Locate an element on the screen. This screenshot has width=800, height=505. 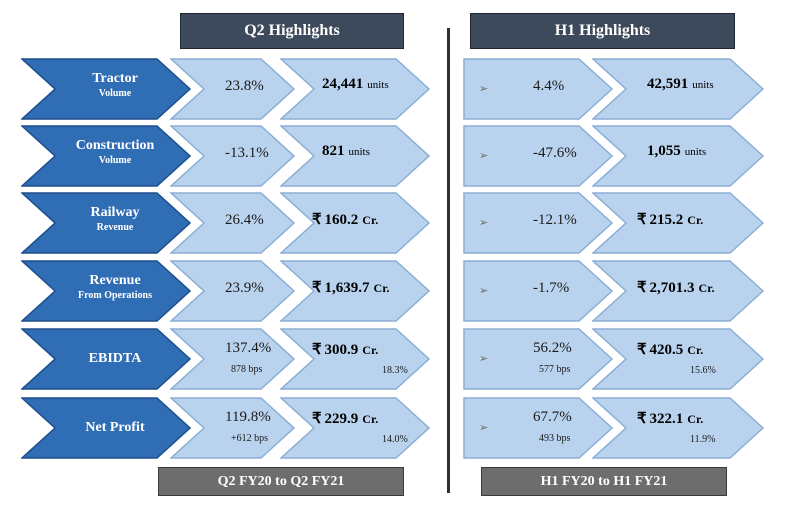
h1-growth-value: -1.7% is located at coordinates (551, 288).